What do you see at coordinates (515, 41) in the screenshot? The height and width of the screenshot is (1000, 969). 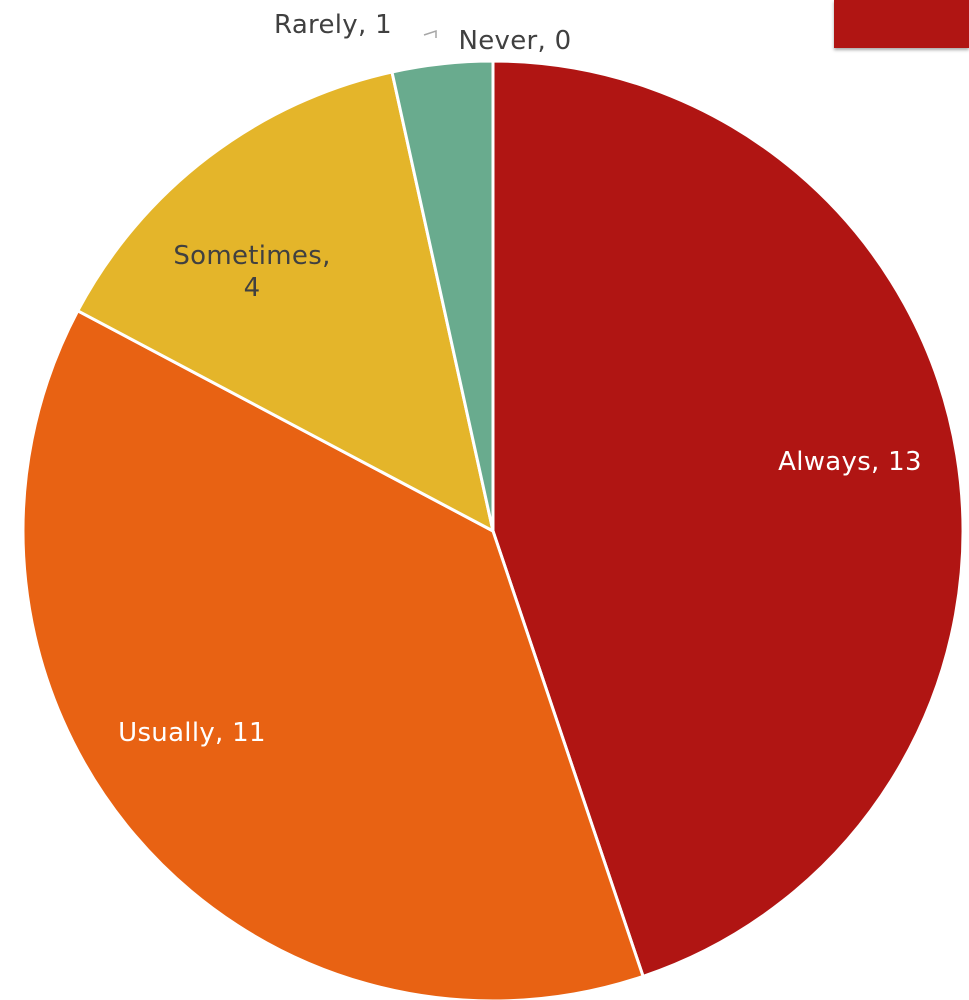 I see `data-label-never: Never, 0` at bounding box center [515, 41].